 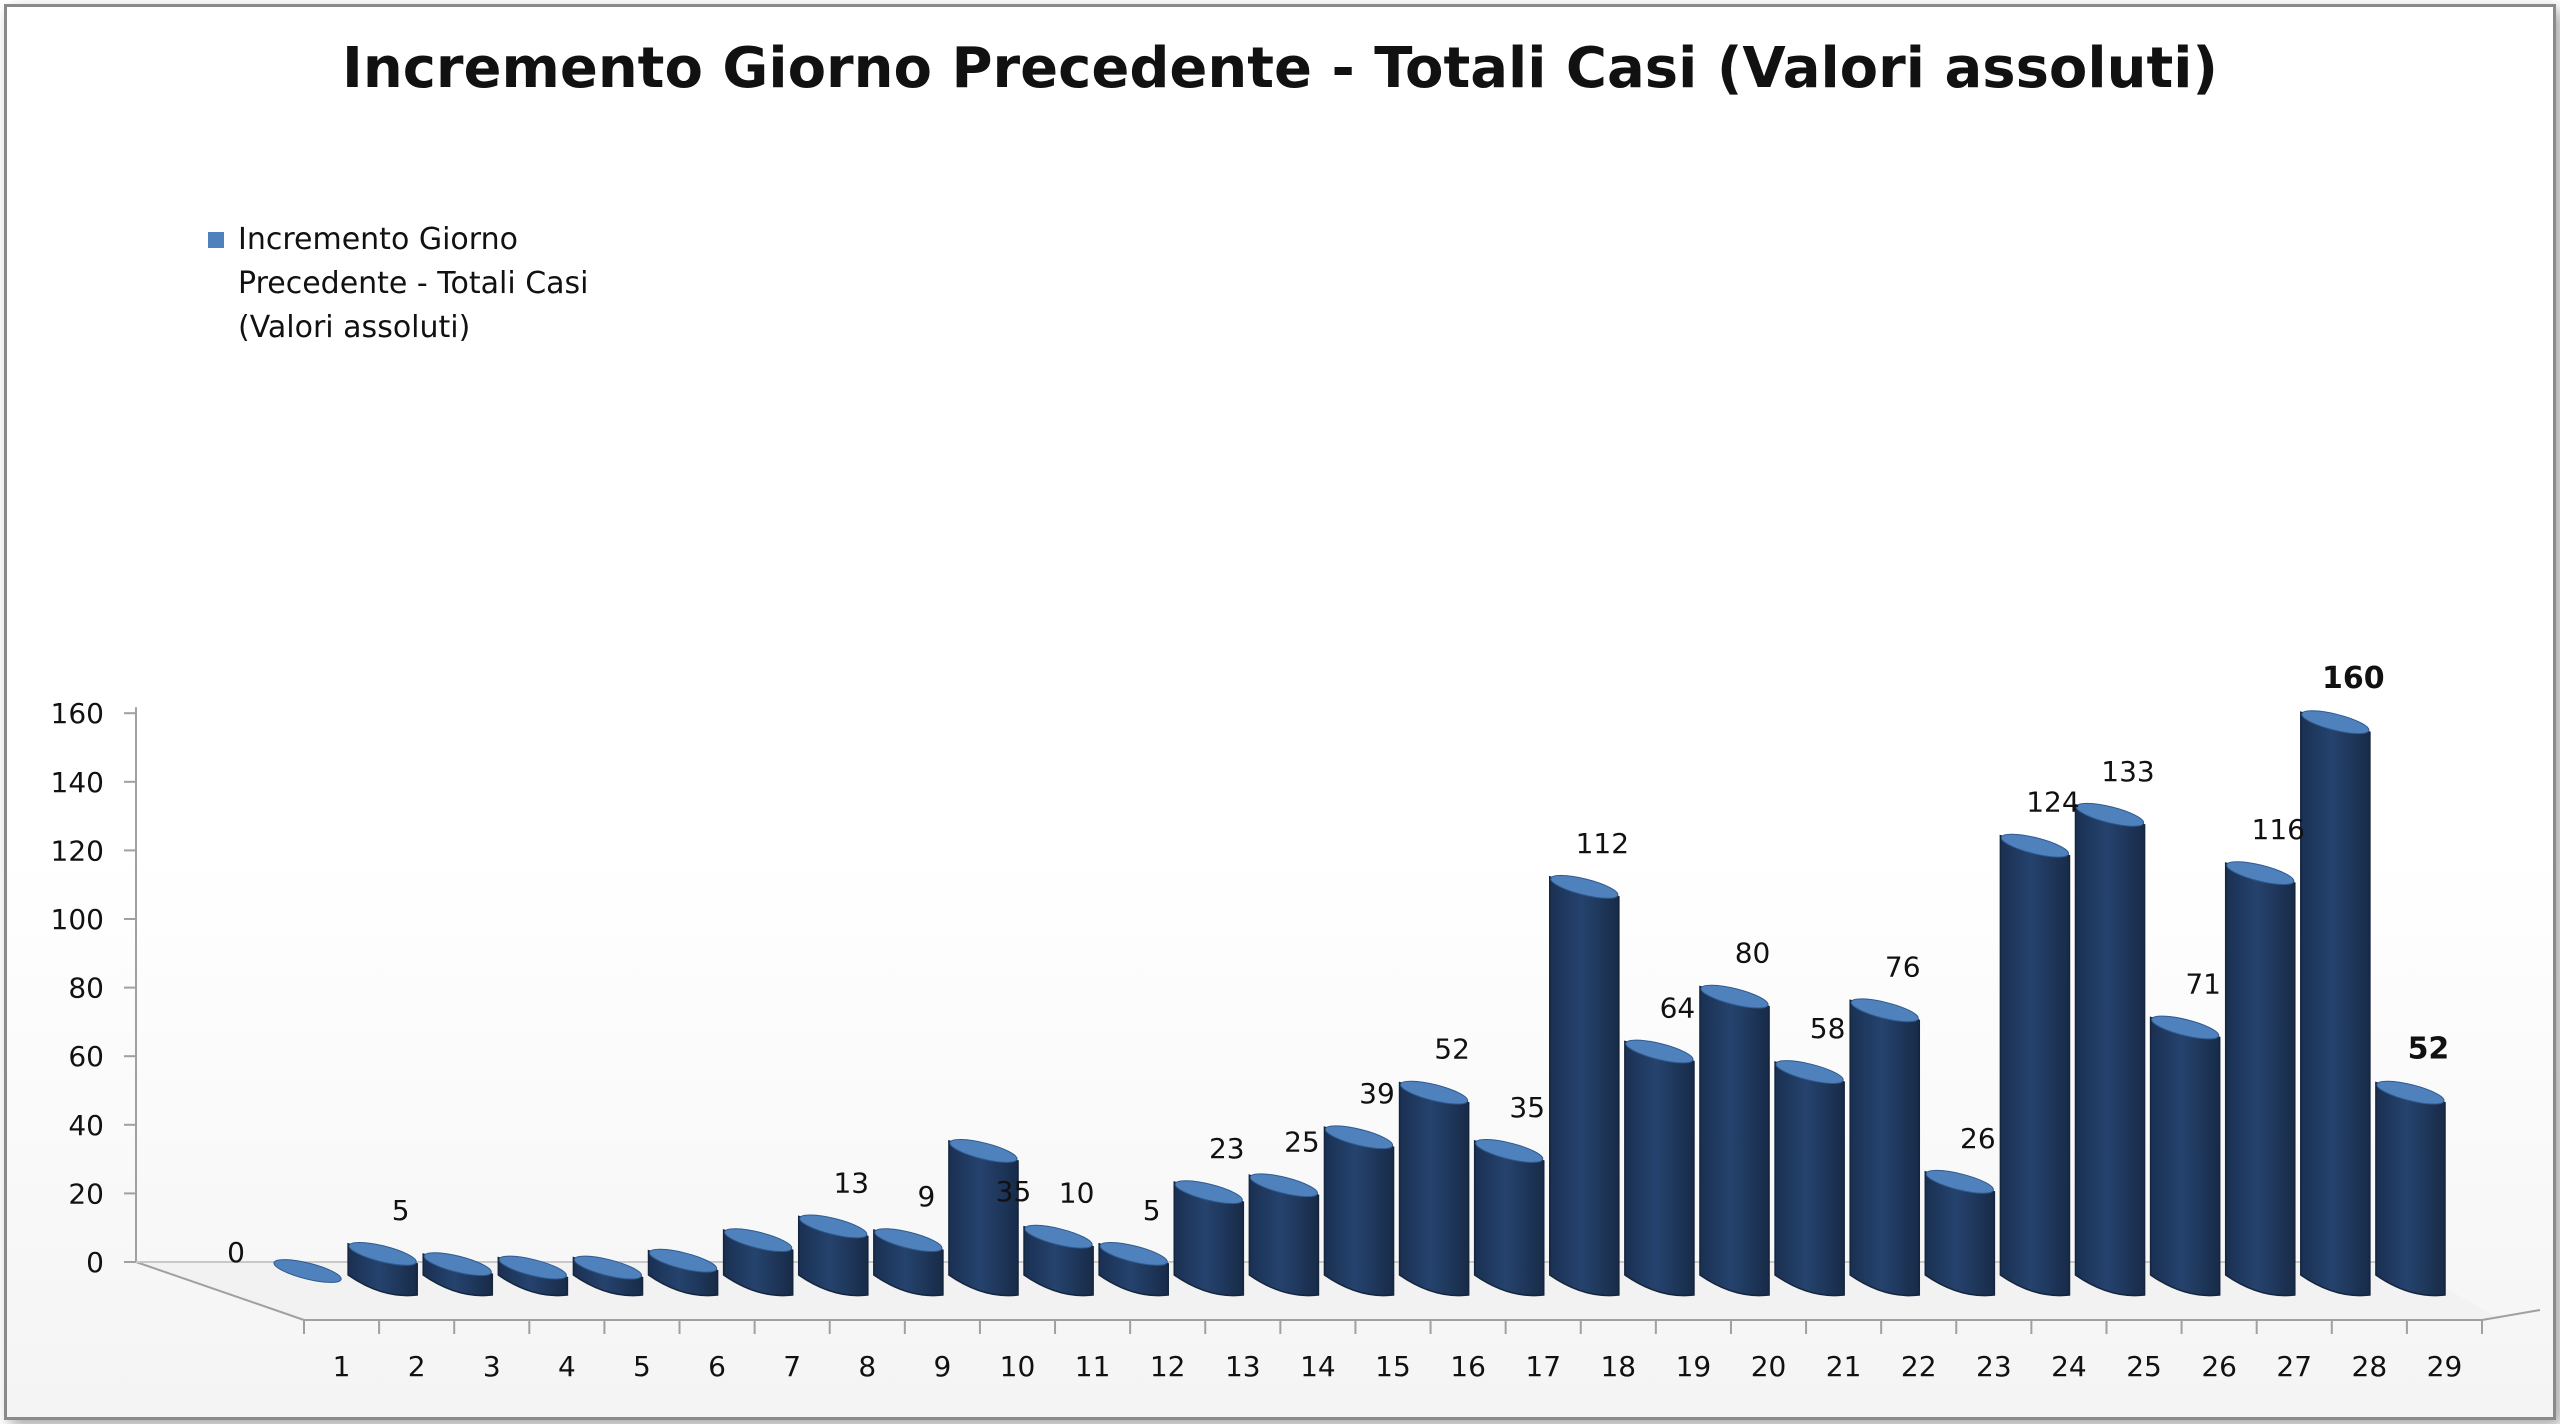 What do you see at coordinates (792, 1366) in the screenshot?
I see `x-tick-label: 7` at bounding box center [792, 1366].